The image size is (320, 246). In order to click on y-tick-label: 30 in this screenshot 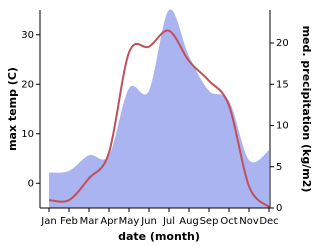, I will do `click(27, 35)`.